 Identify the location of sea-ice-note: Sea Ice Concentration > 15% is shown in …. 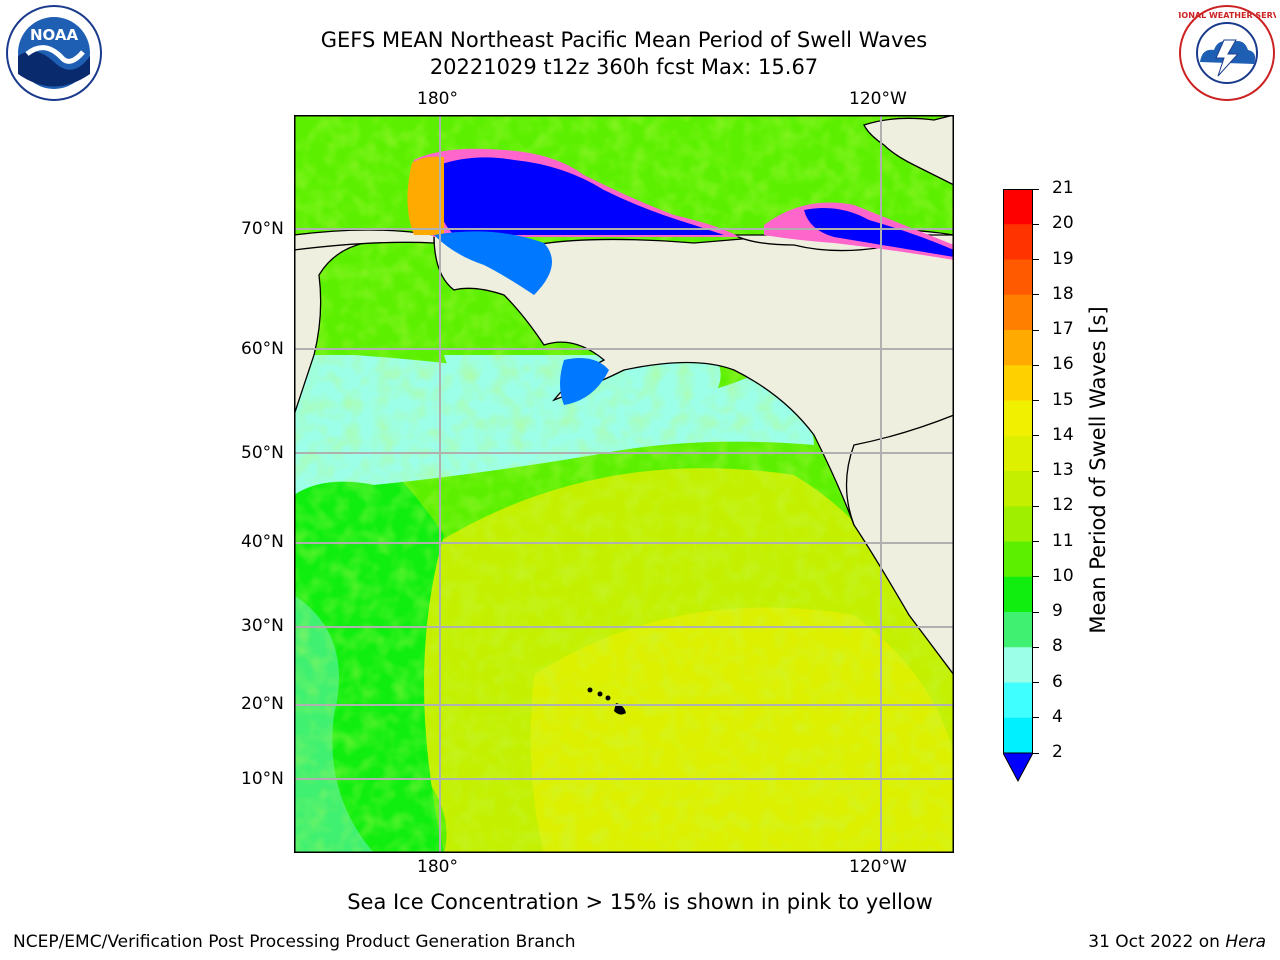
(640, 902).